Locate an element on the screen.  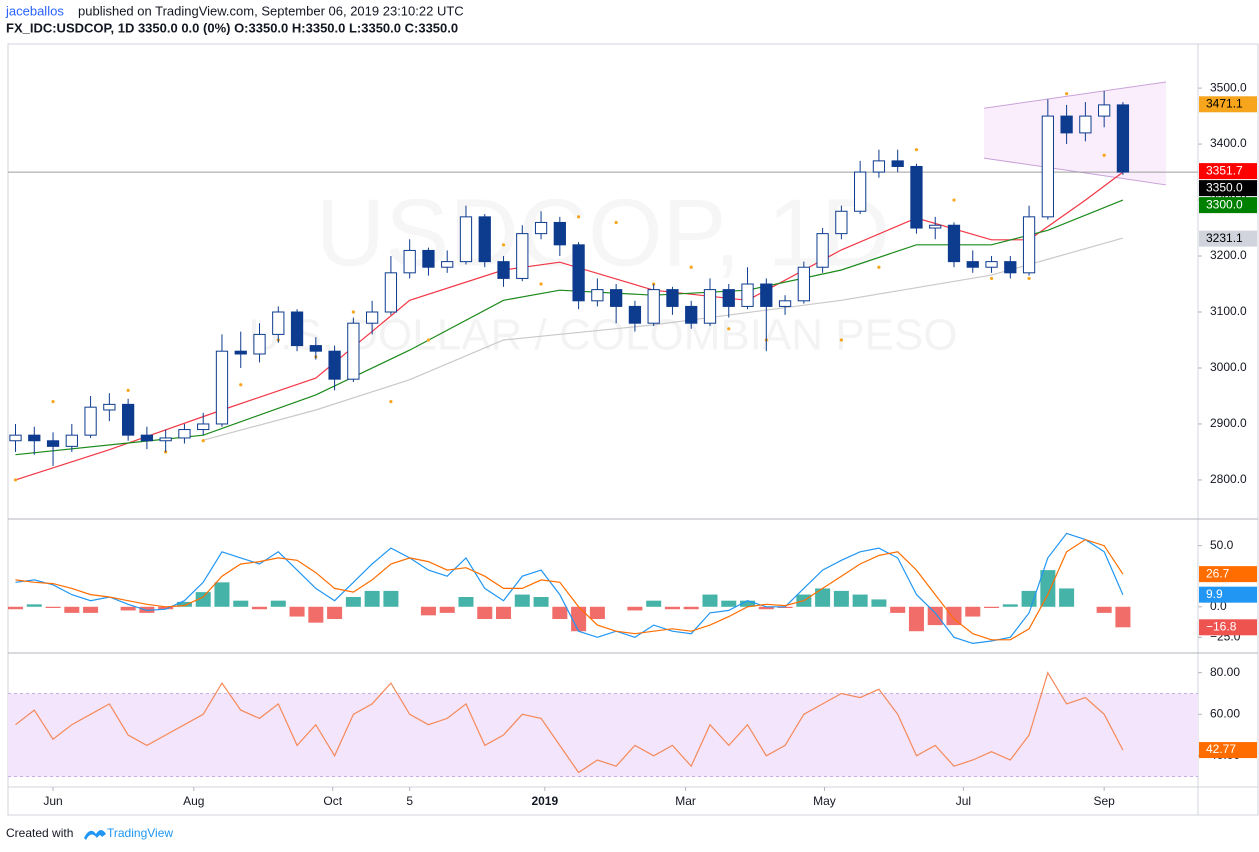
y-tick-label: 80.00 is located at coordinates (1225, 672).